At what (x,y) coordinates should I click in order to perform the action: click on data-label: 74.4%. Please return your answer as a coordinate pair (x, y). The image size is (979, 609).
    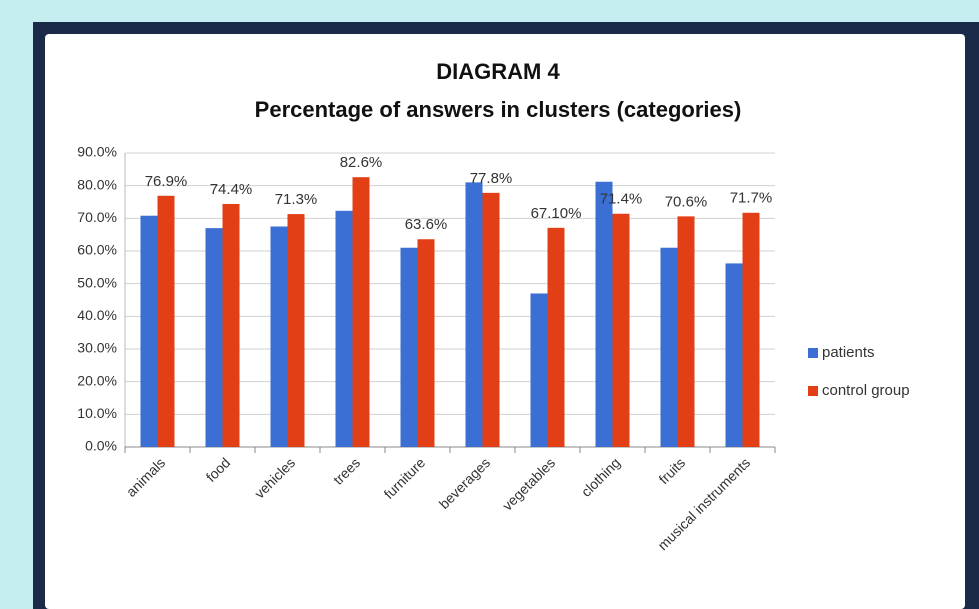
    Looking at the image, I should click on (231, 189).